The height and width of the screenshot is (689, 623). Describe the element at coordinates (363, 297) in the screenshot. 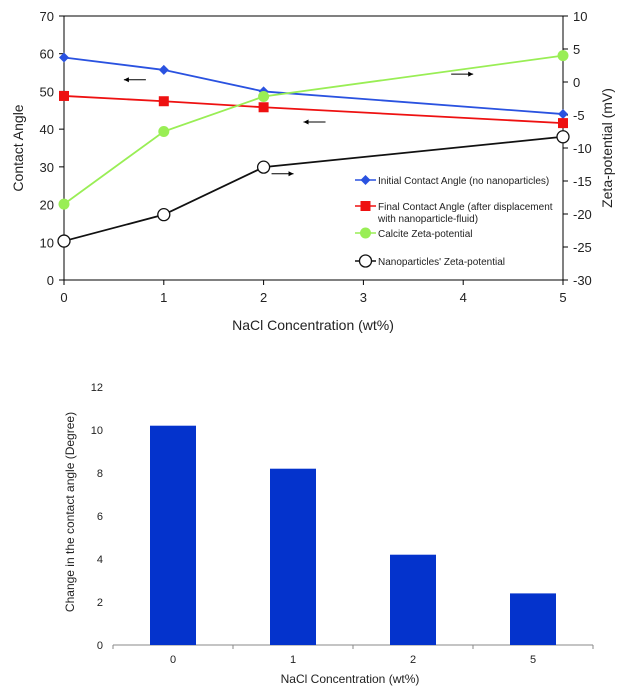

I see `top-x-tick-label: 3` at that location.